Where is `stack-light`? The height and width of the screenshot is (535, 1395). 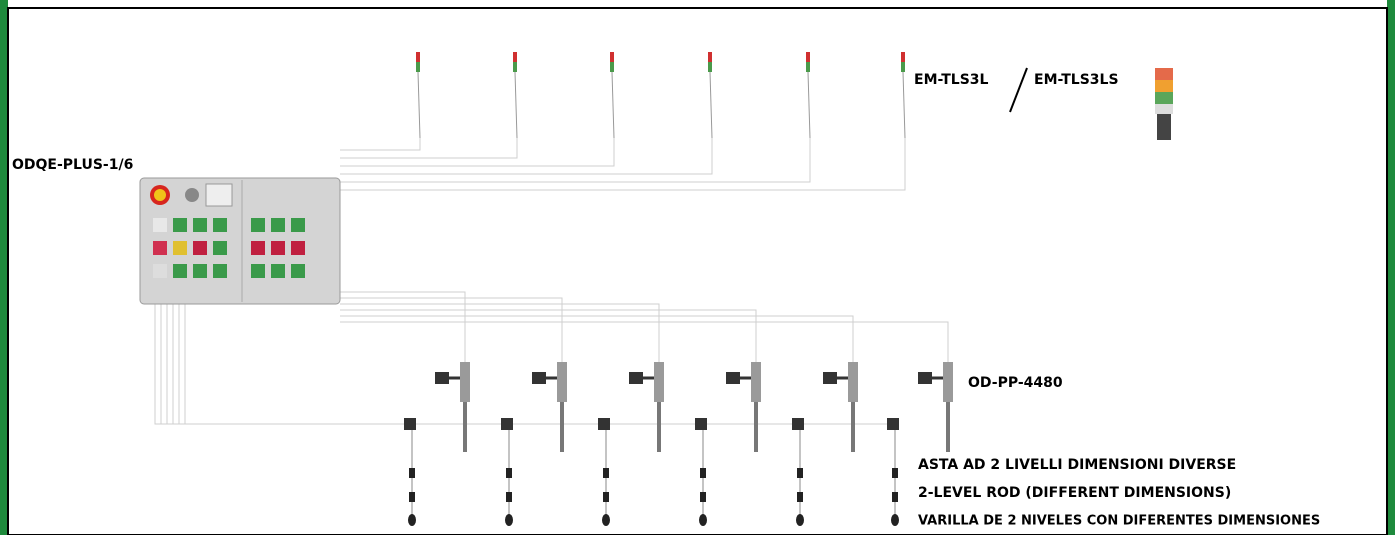 stack-light is located at coordinates (1164, 104).